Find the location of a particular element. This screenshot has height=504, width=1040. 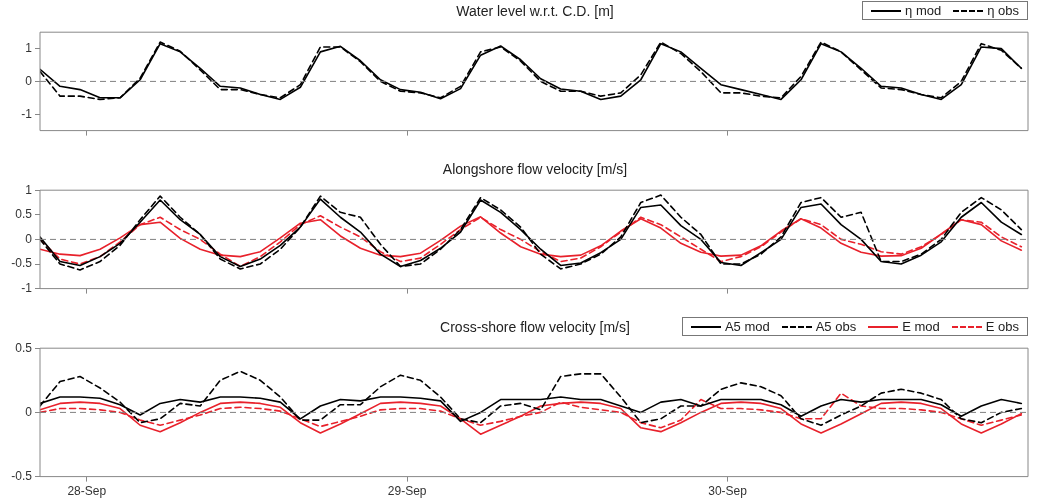

x-tick-label: 29-Sep is located at coordinates (407, 491).